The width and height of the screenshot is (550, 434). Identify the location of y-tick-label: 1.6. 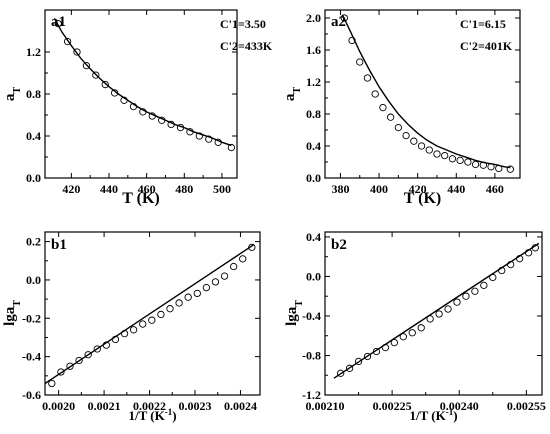
(313, 50).